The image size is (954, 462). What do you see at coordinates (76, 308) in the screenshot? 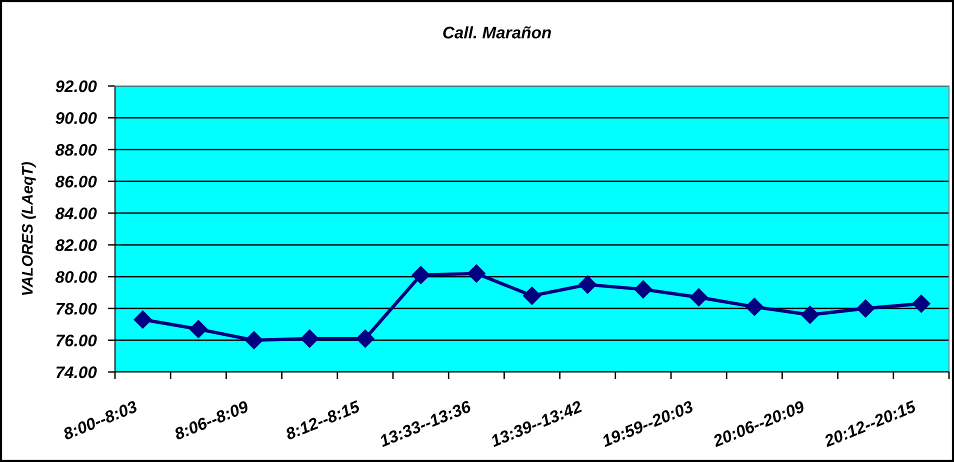
I see `y-tick-label: 78.00` at bounding box center [76, 308].